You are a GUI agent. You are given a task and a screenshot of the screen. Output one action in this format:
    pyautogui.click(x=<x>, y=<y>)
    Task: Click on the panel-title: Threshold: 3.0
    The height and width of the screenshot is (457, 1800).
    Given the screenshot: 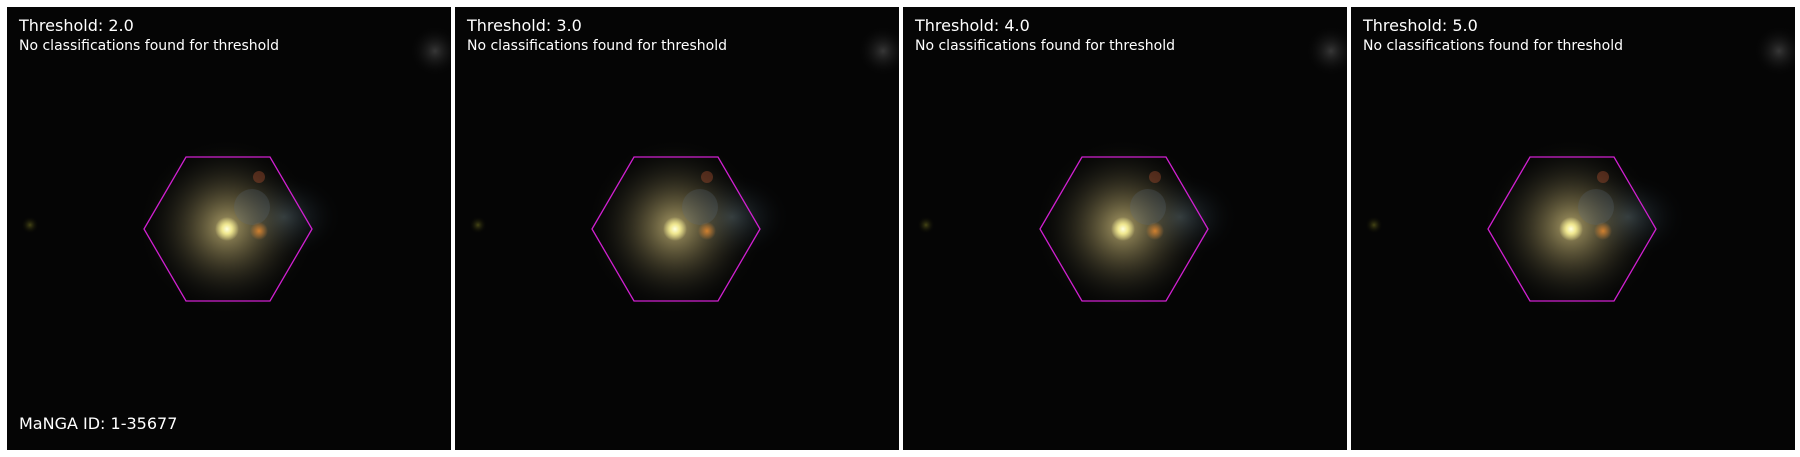 What is the action you would take?
    pyautogui.click(x=524, y=25)
    